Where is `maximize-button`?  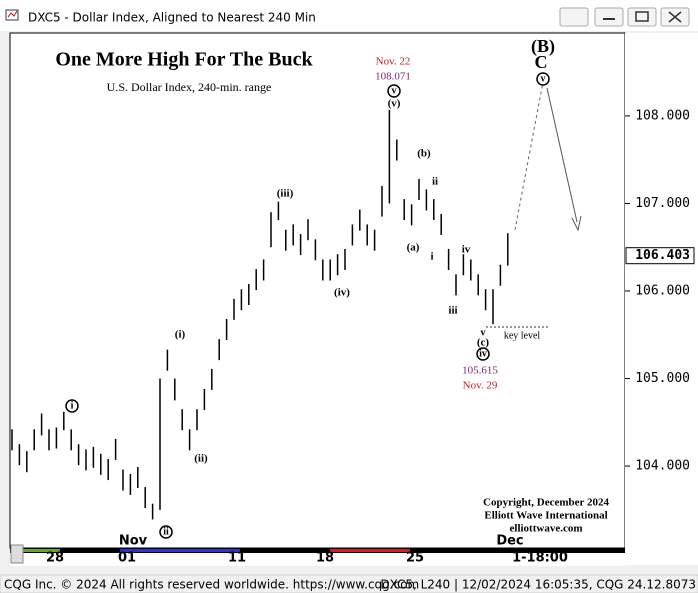 maximize-button is located at coordinates (642, 17).